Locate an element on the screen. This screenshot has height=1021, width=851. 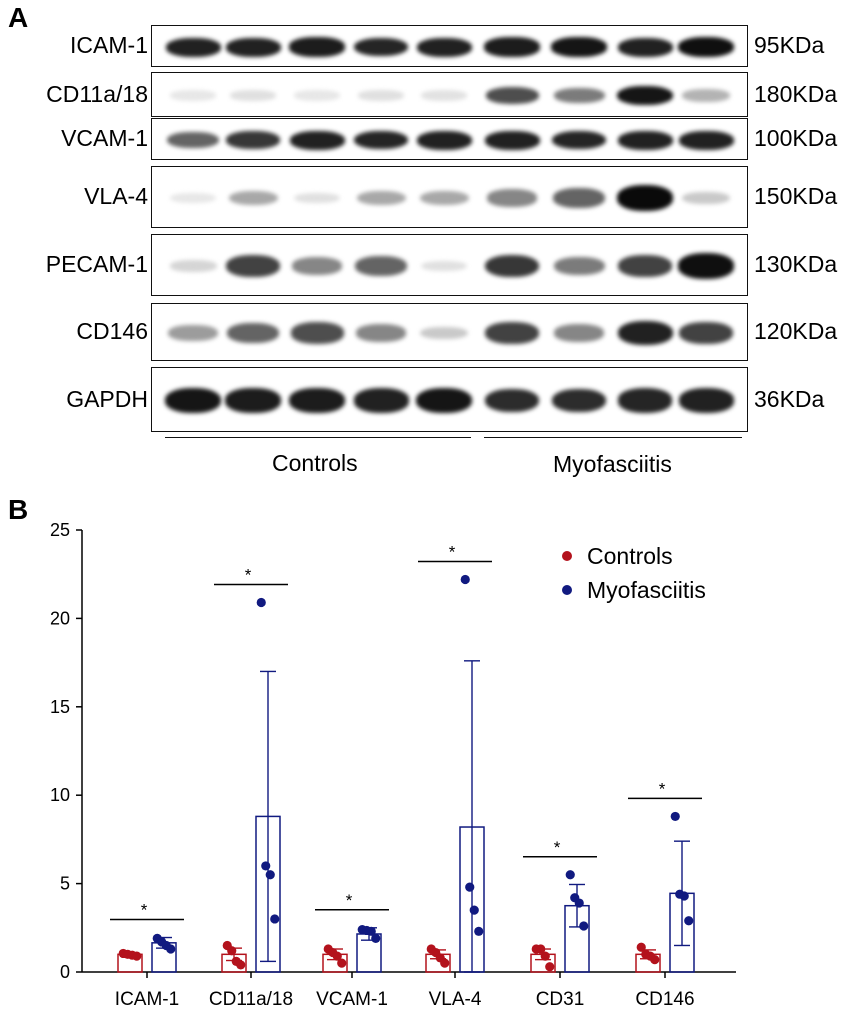
y-tick-label: 25 is located at coordinates (60, 530).